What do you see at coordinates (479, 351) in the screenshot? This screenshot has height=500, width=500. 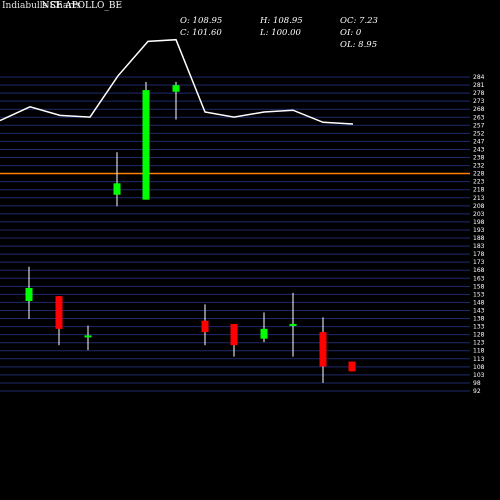 I see `price-tick-label: 118` at bounding box center [479, 351].